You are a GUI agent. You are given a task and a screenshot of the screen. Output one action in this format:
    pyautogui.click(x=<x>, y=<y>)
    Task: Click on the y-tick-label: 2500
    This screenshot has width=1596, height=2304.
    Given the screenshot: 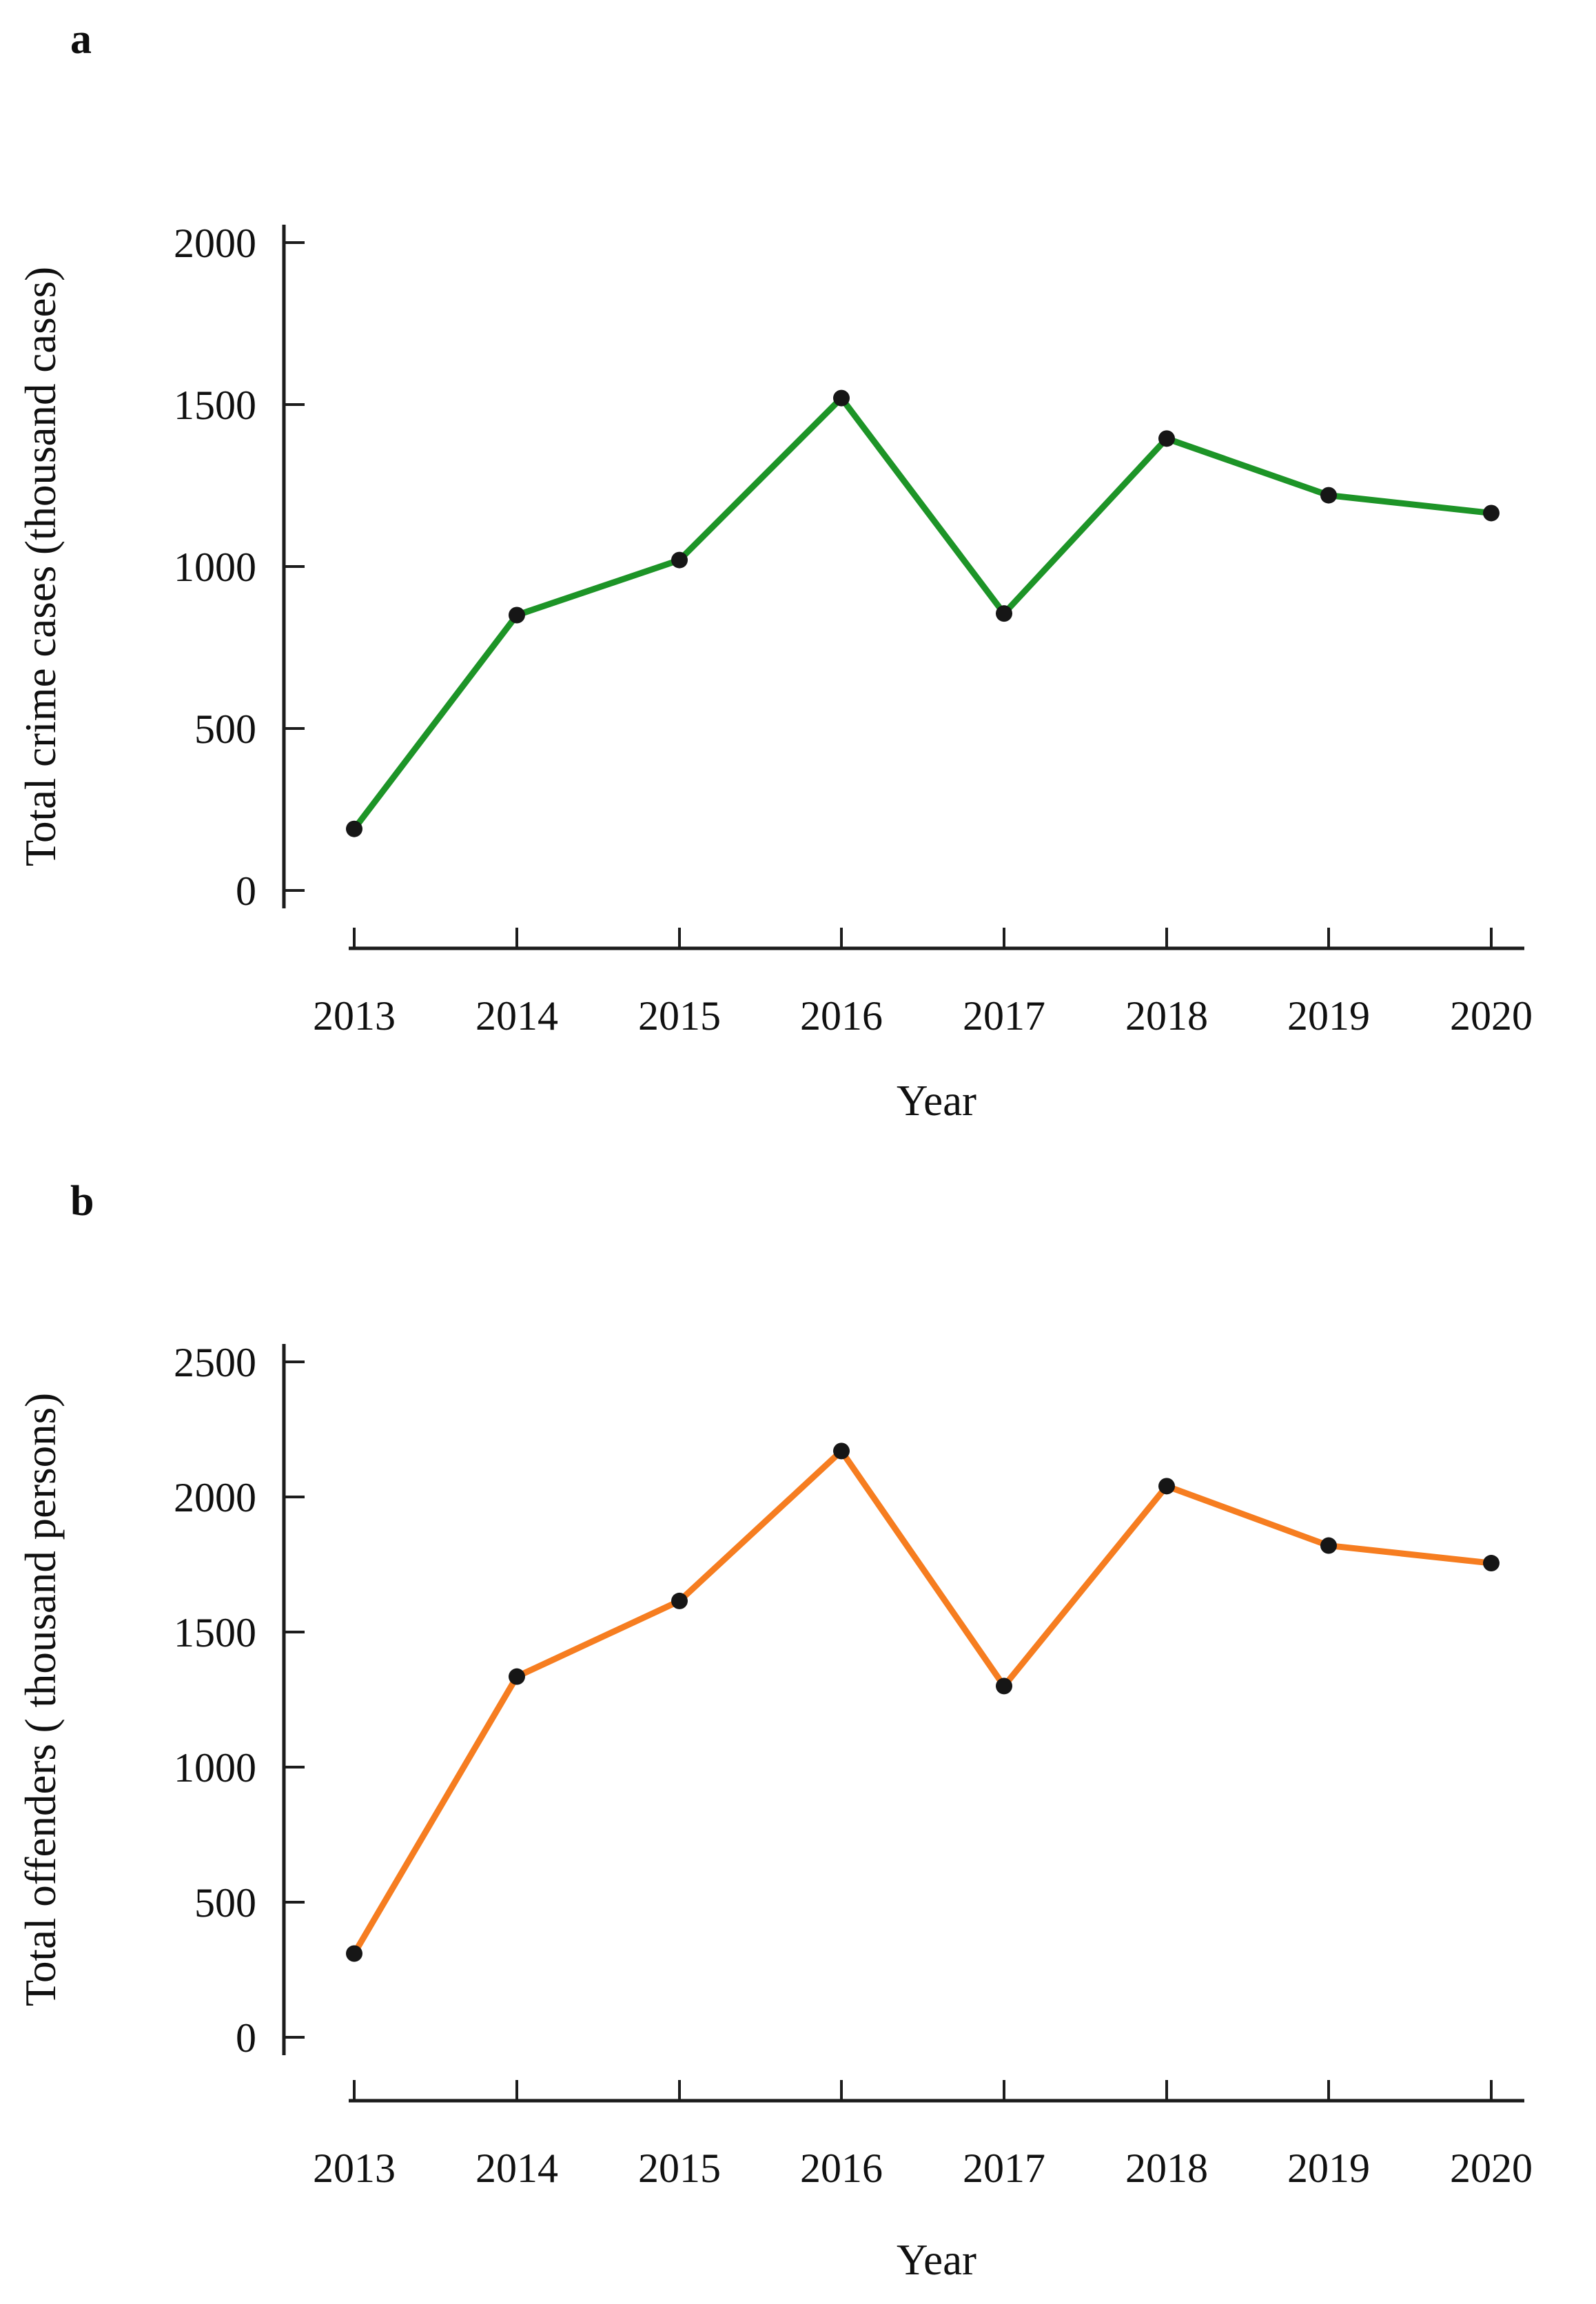 What is the action you would take?
    pyautogui.click(x=215, y=1362)
    